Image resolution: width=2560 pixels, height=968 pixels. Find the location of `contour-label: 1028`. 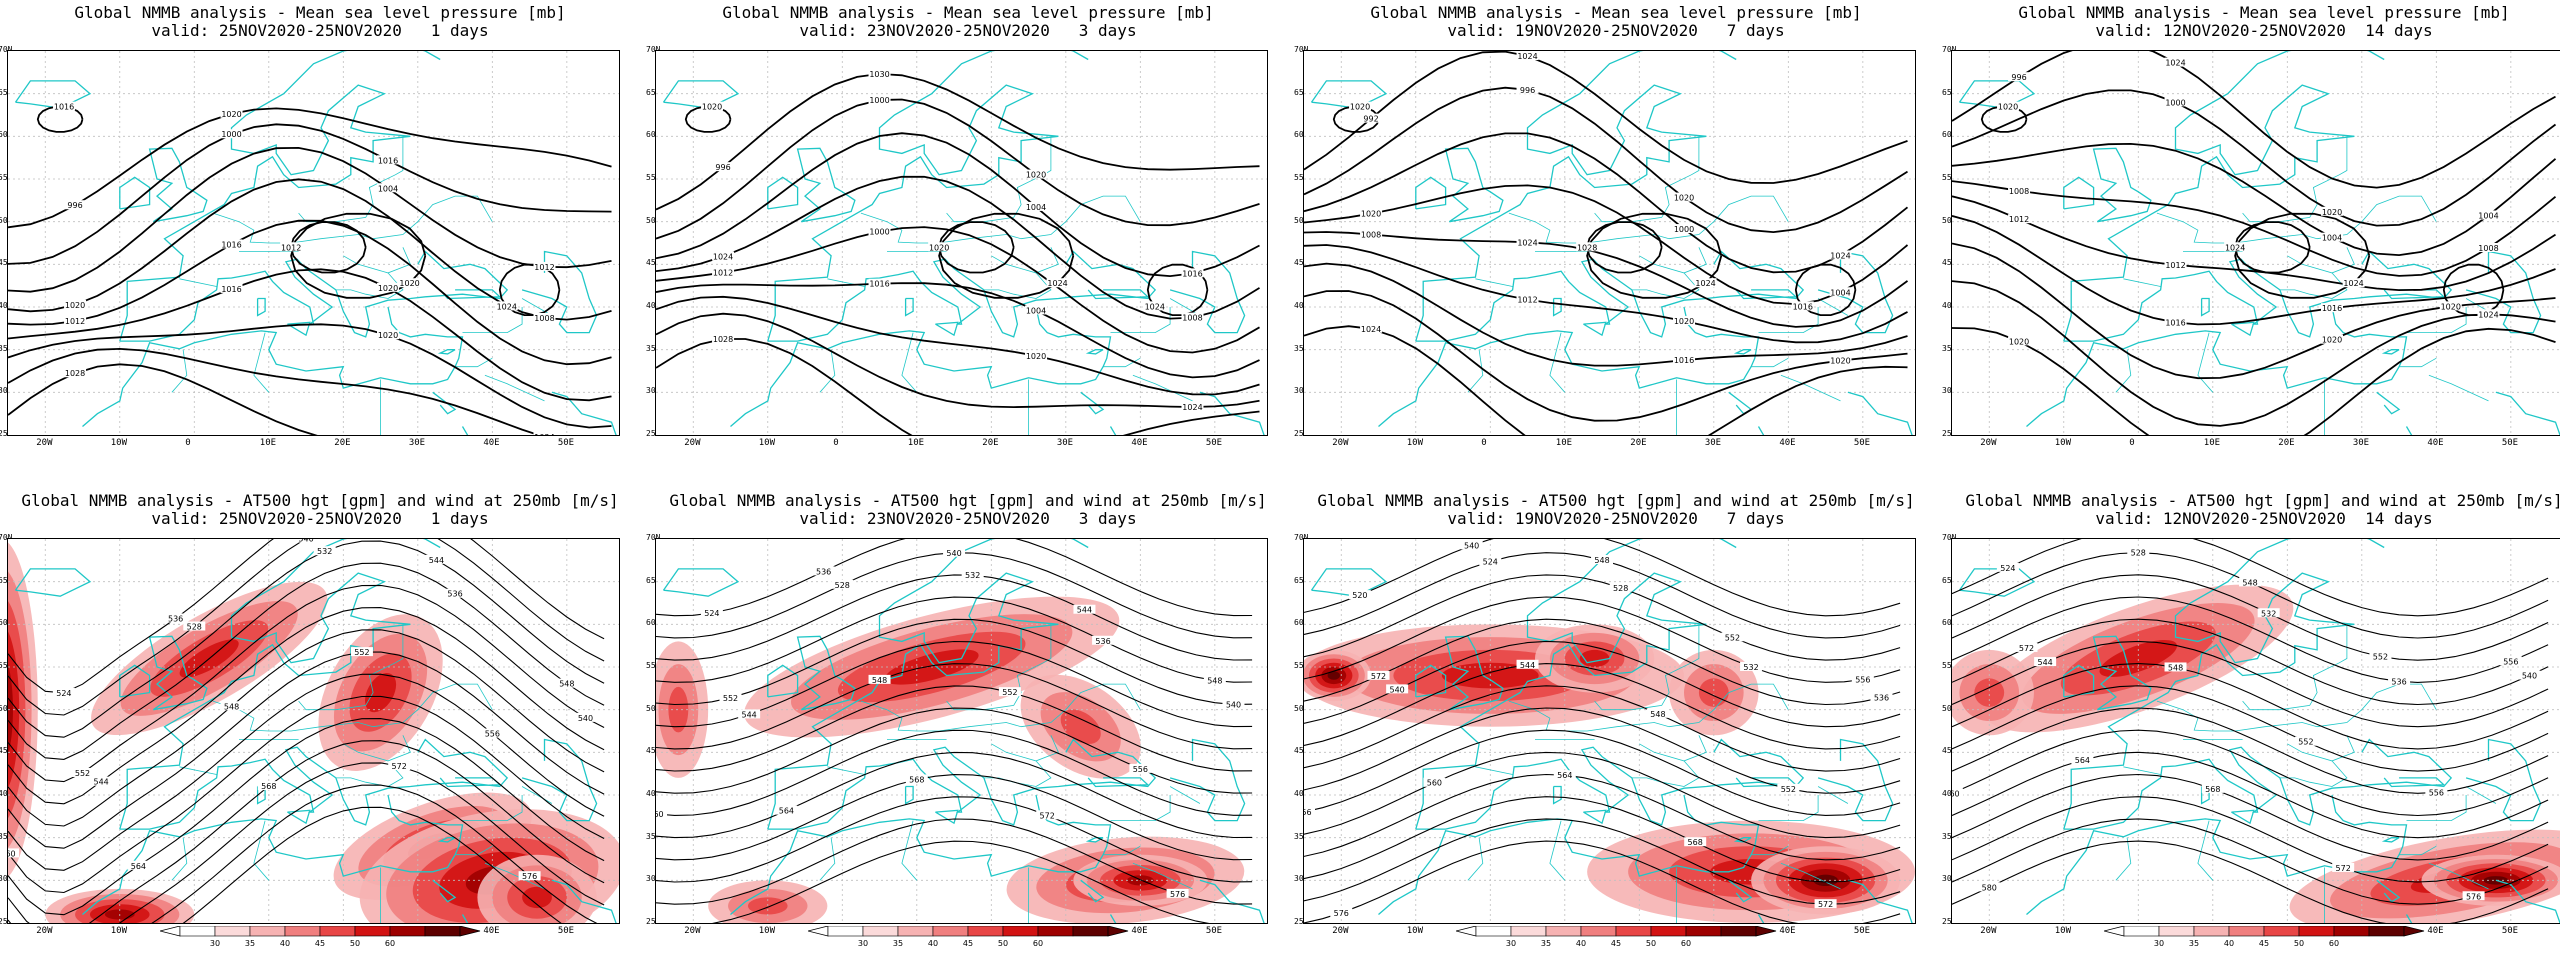

contour-label: 1028 is located at coordinates (723, 339).